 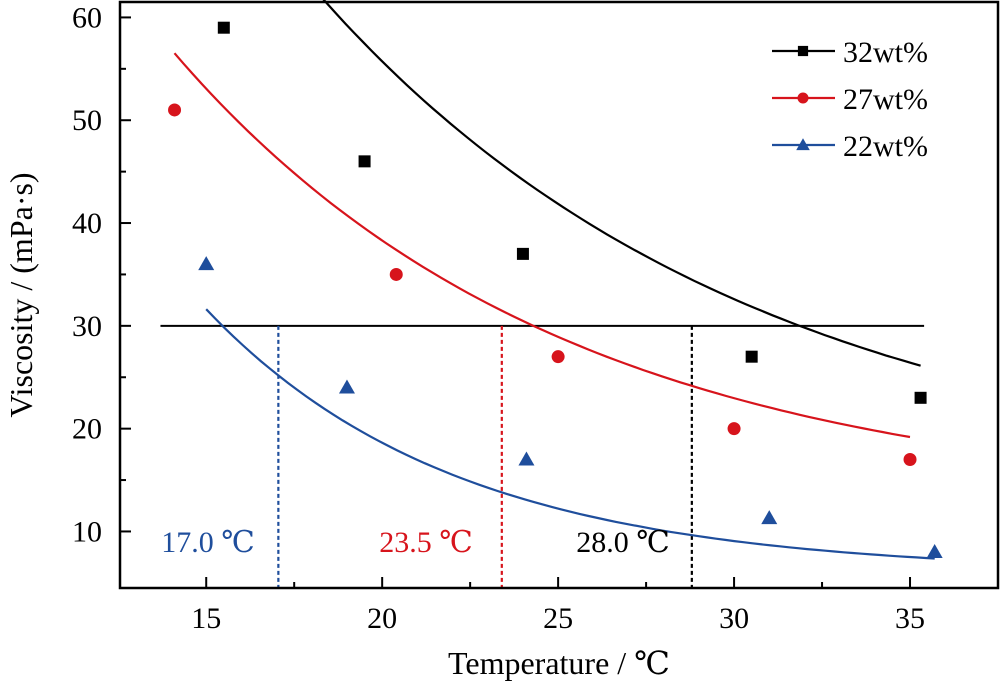 What do you see at coordinates (208, 542) in the screenshot?
I see `temperature-annotation: 17.0 ℃` at bounding box center [208, 542].